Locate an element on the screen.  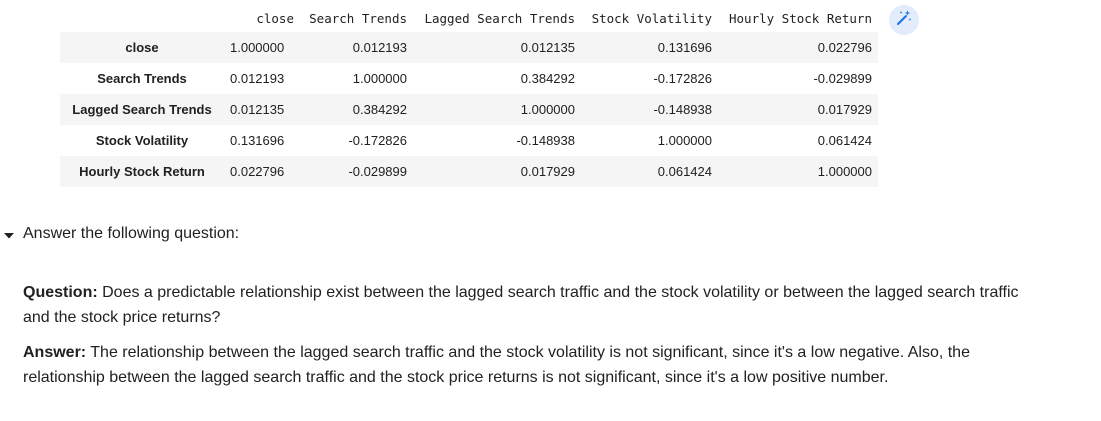
column-header: Stock Volatility is located at coordinates (651, 18).